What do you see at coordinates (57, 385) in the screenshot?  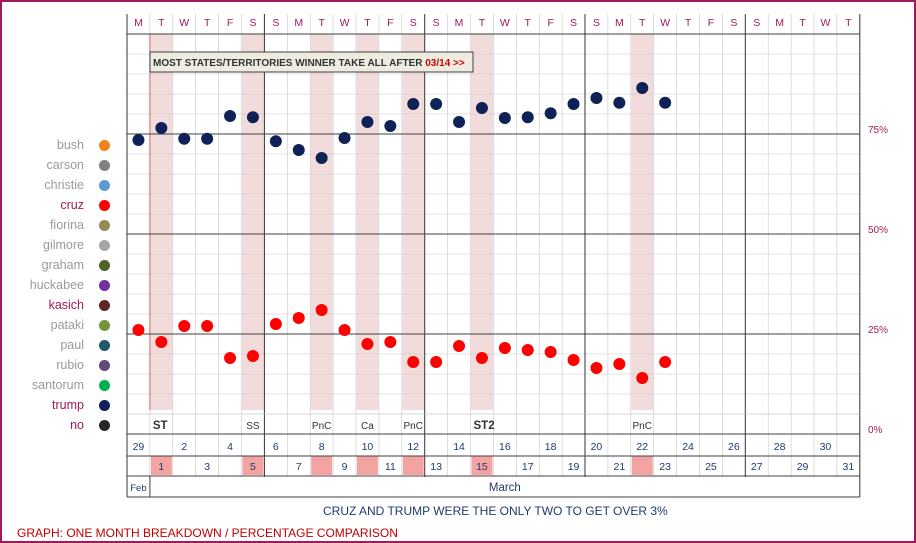 I see `legend-label: santorum` at bounding box center [57, 385].